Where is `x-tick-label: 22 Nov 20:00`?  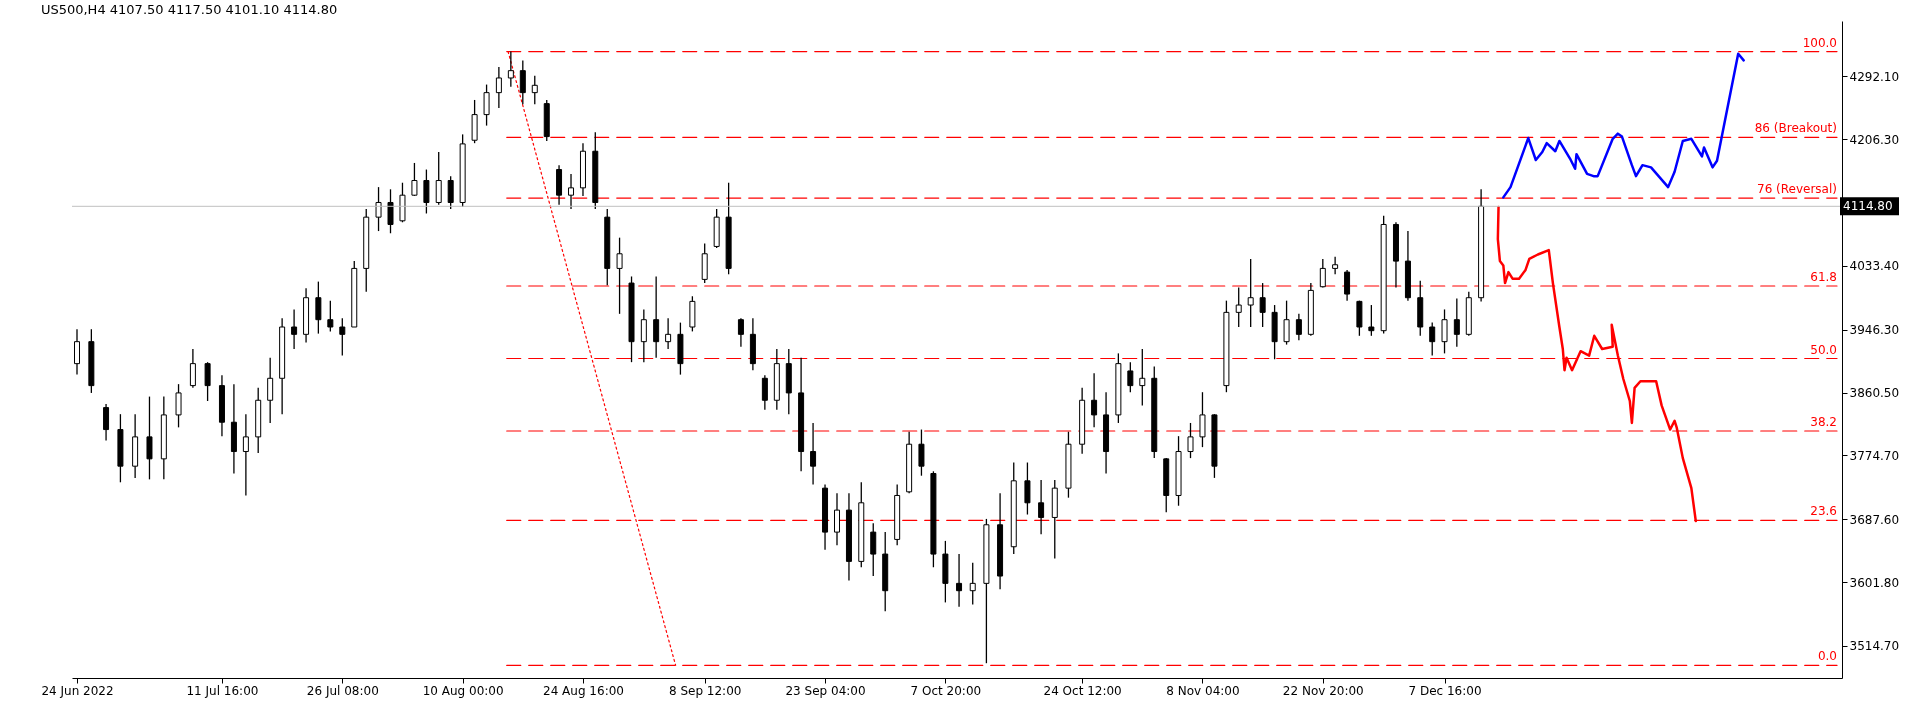
x-tick-label: 22 Nov 20:00 is located at coordinates (1323, 690).